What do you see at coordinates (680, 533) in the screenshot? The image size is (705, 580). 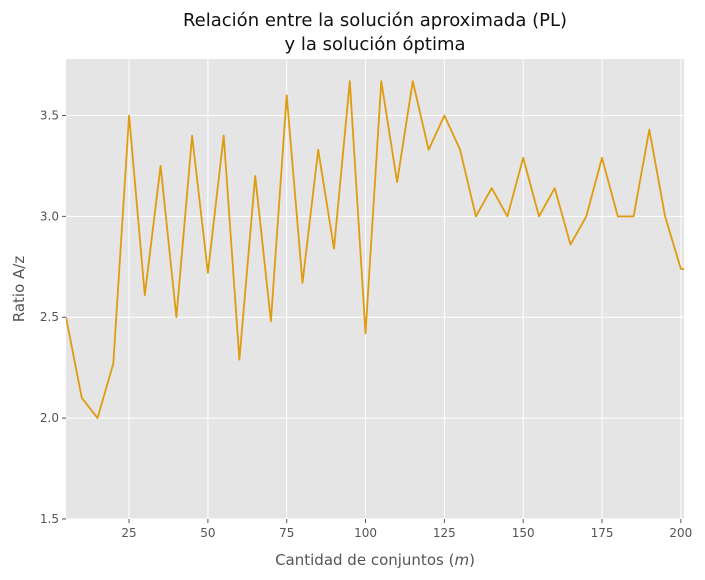 I see `x-tick-label: 200` at bounding box center [680, 533].